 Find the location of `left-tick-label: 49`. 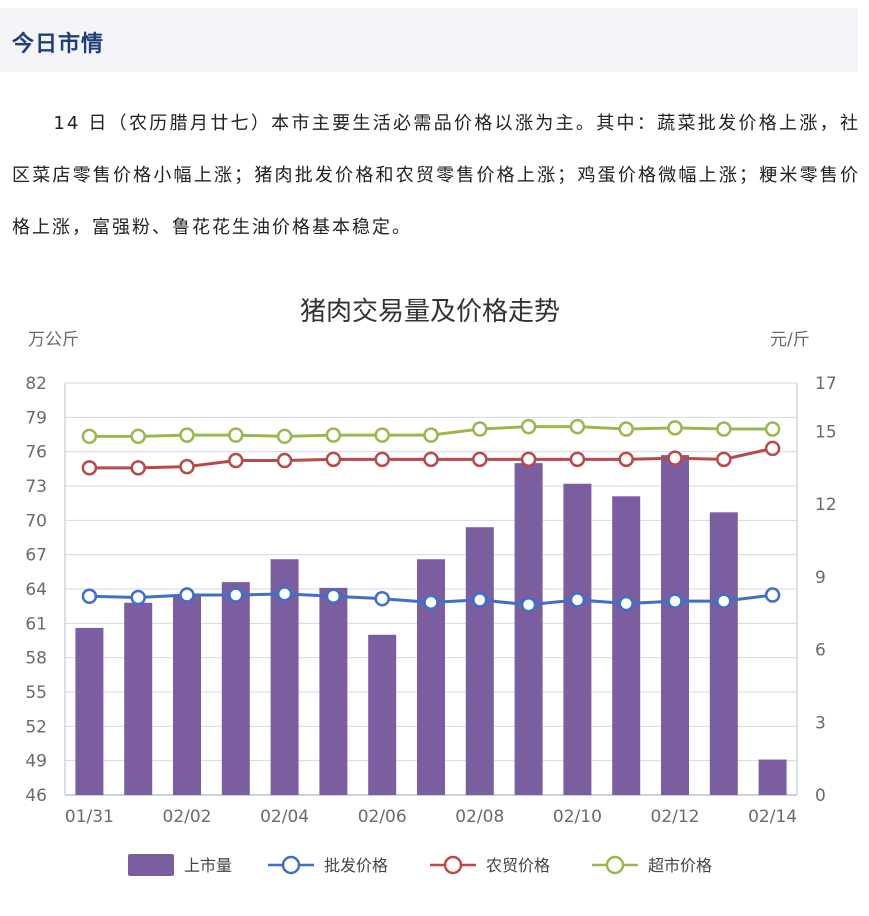

left-tick-label: 49 is located at coordinates (36, 762).